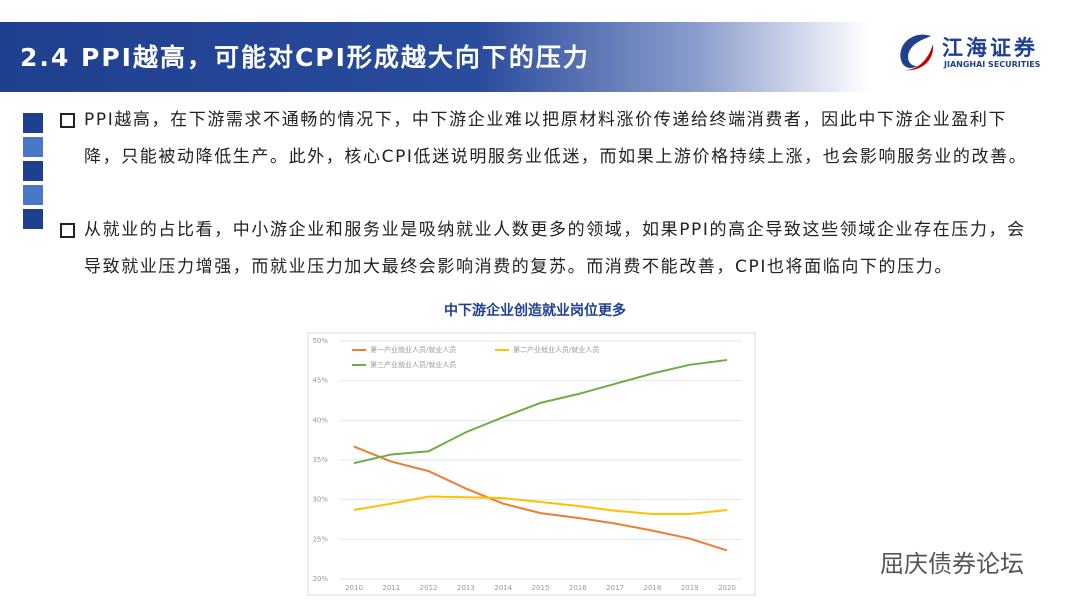 Image resolution: width=1080 pixels, height=608 pixels. Describe the element at coordinates (952, 564) in the screenshot. I see `watermark: 屈庆债券论坛` at that location.